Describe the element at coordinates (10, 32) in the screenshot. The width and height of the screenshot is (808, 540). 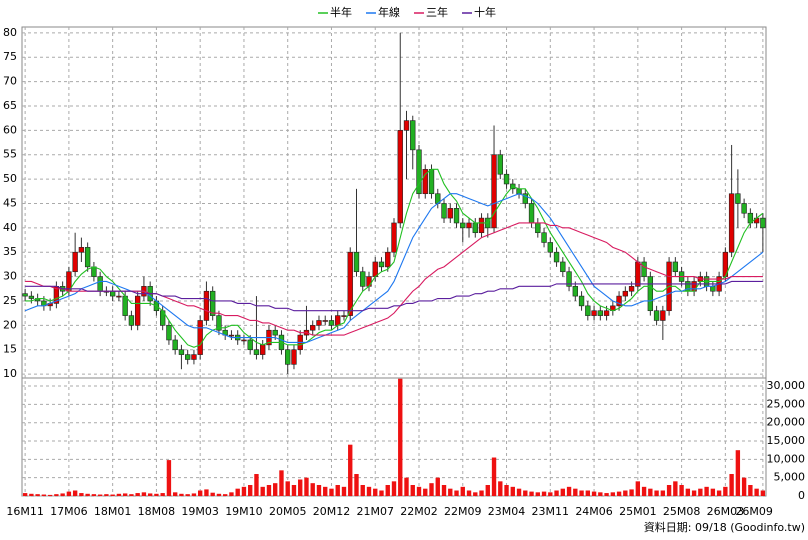
I see `y-tick-label: 80` at that location.